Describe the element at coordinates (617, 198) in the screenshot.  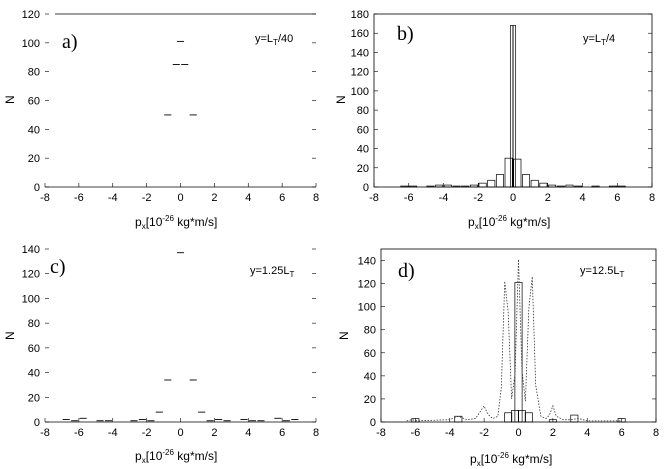
I see `panel-b-xtick-label: 6` at that location.